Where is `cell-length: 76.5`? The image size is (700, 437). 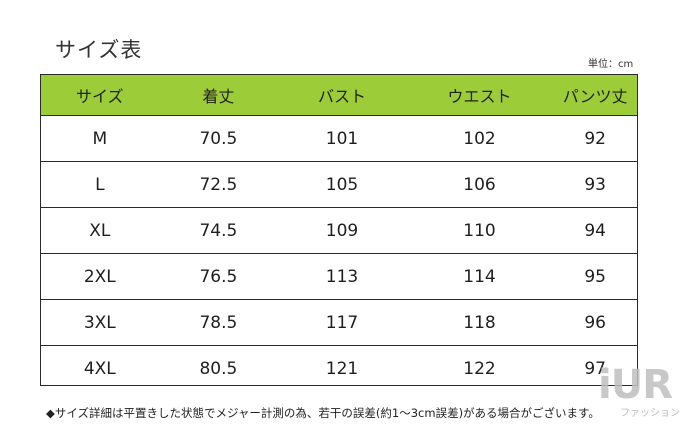 cell-length: 76.5 is located at coordinates (218, 276).